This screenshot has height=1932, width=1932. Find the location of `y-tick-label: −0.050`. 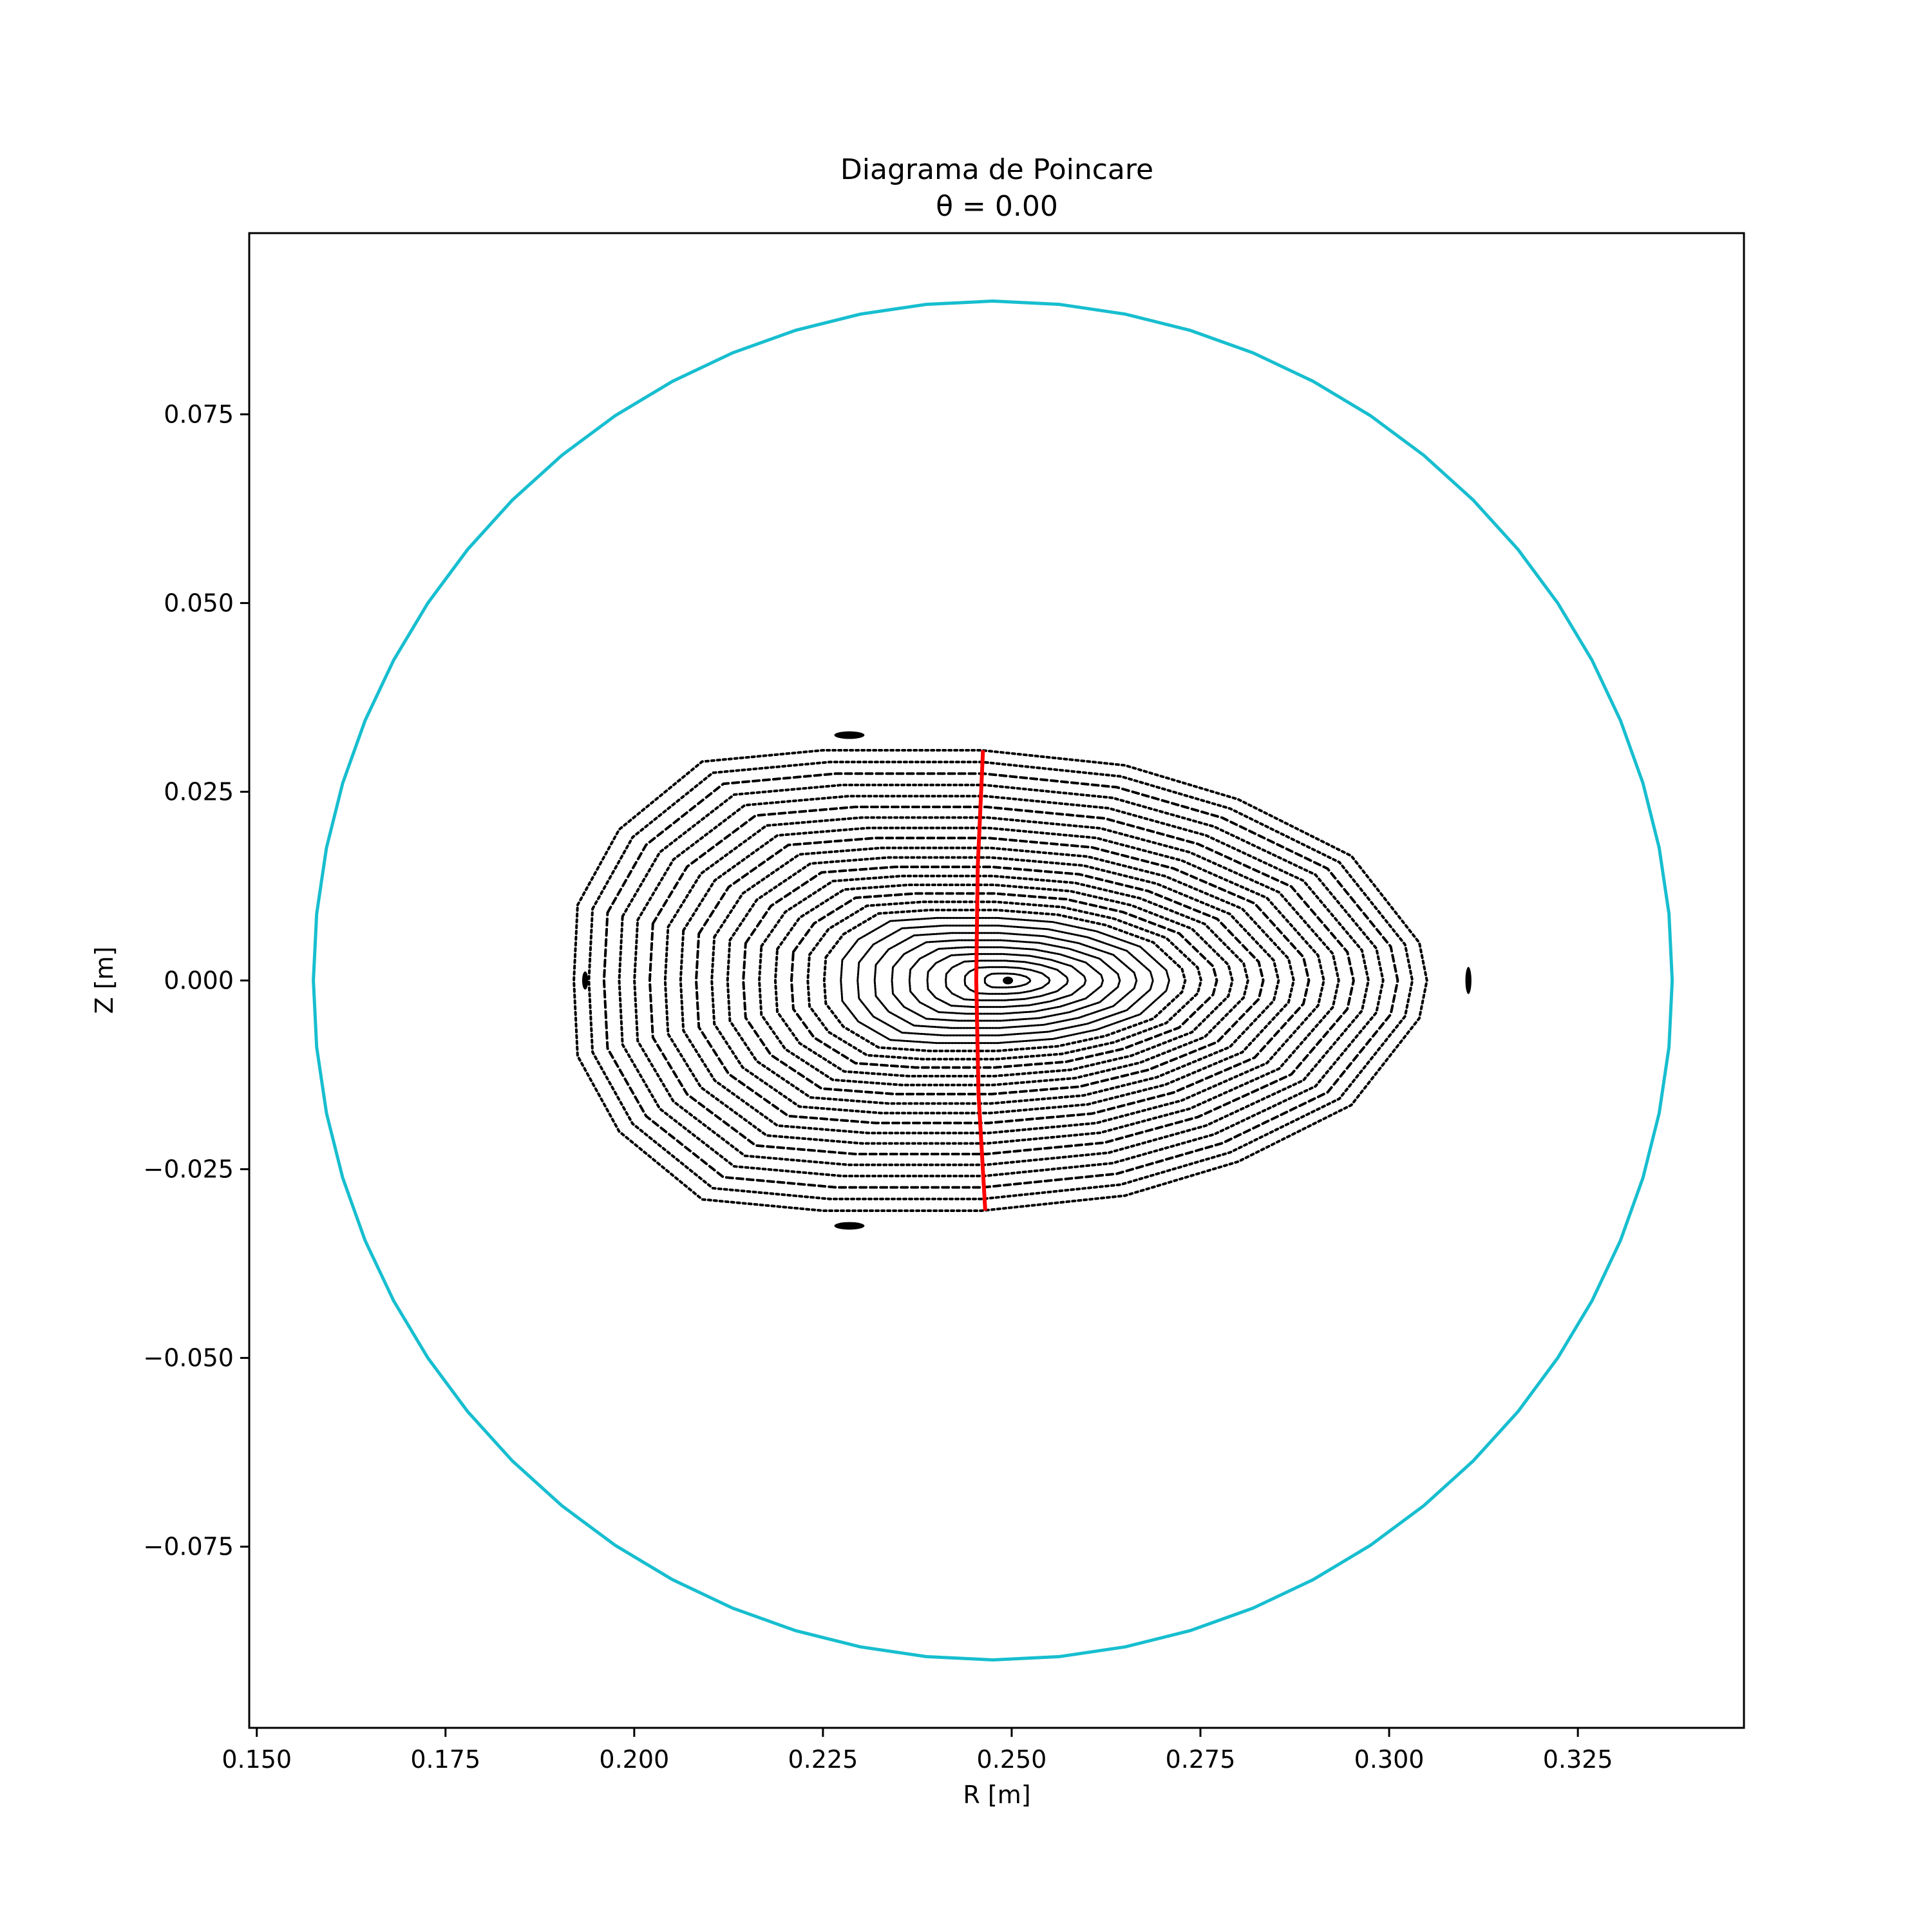

y-tick-label: −0.050 is located at coordinates (189, 1358).